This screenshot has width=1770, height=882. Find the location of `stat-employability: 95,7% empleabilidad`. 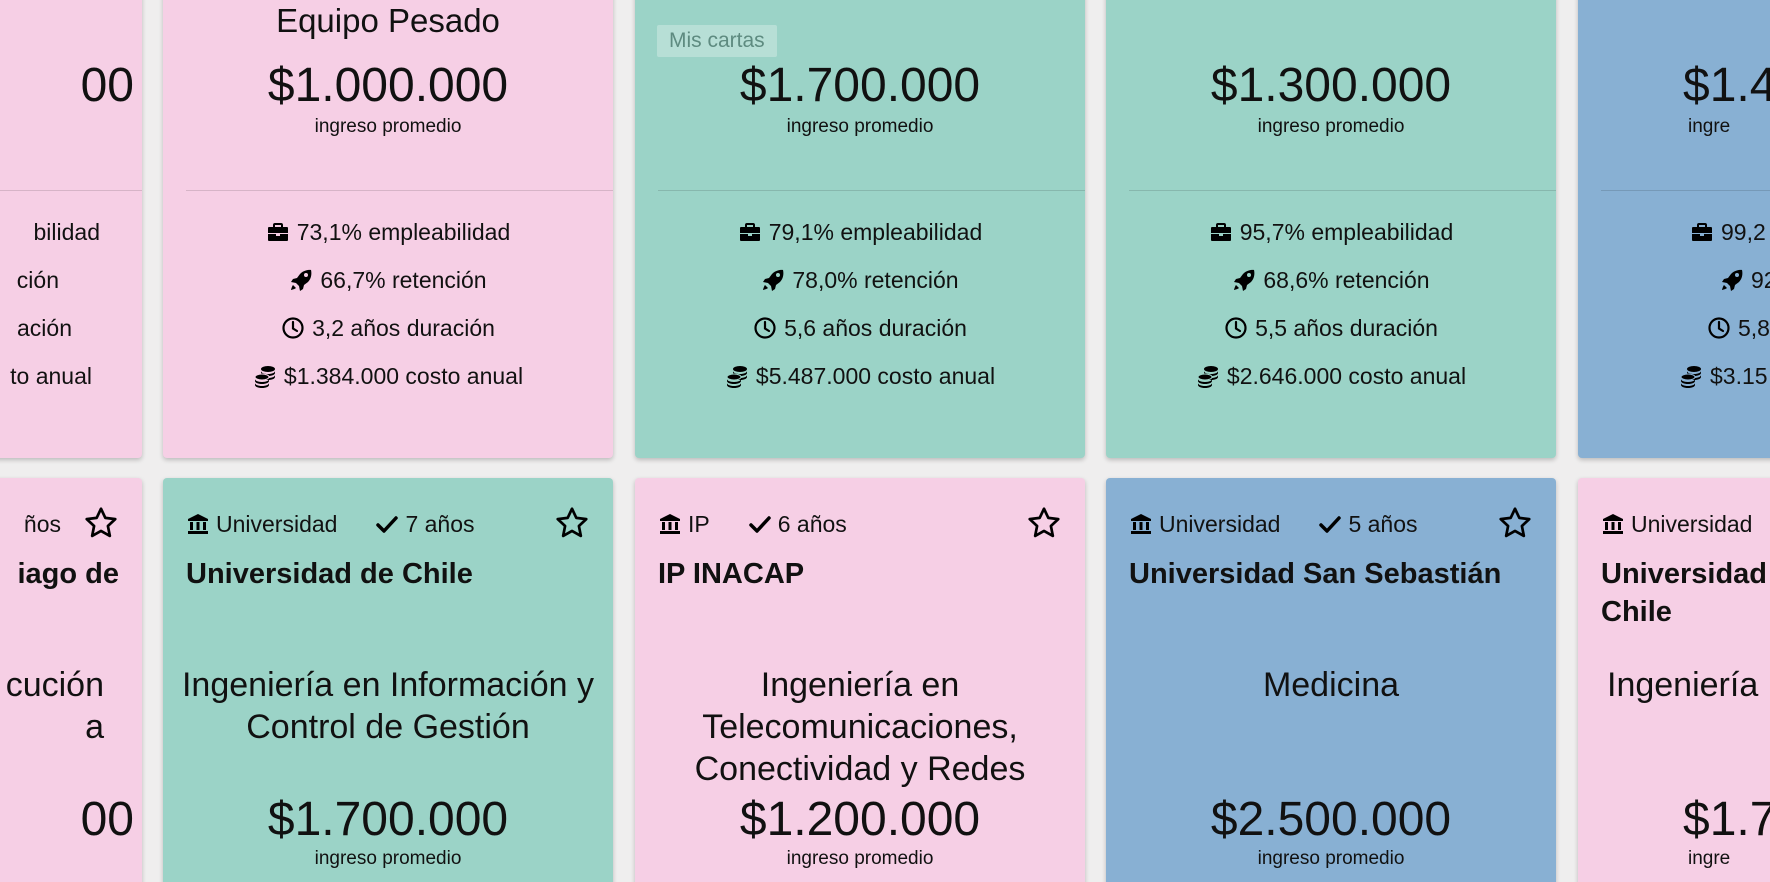

stat-employability: 95,7% empleabilidad is located at coordinates (1331, 242).